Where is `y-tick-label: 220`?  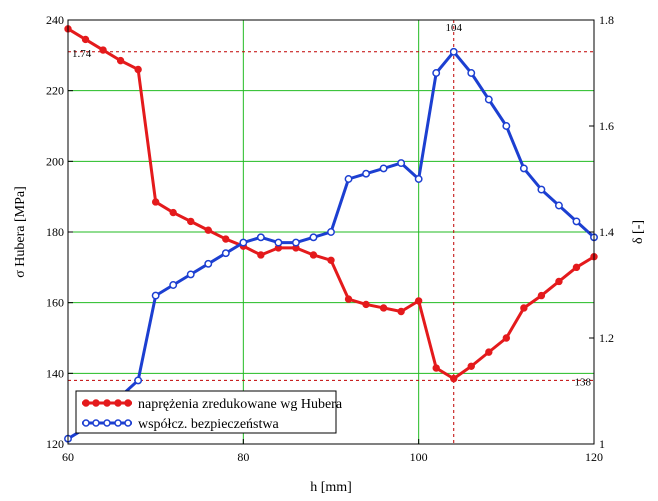
y-tick-label: 220 is located at coordinates (55, 91).